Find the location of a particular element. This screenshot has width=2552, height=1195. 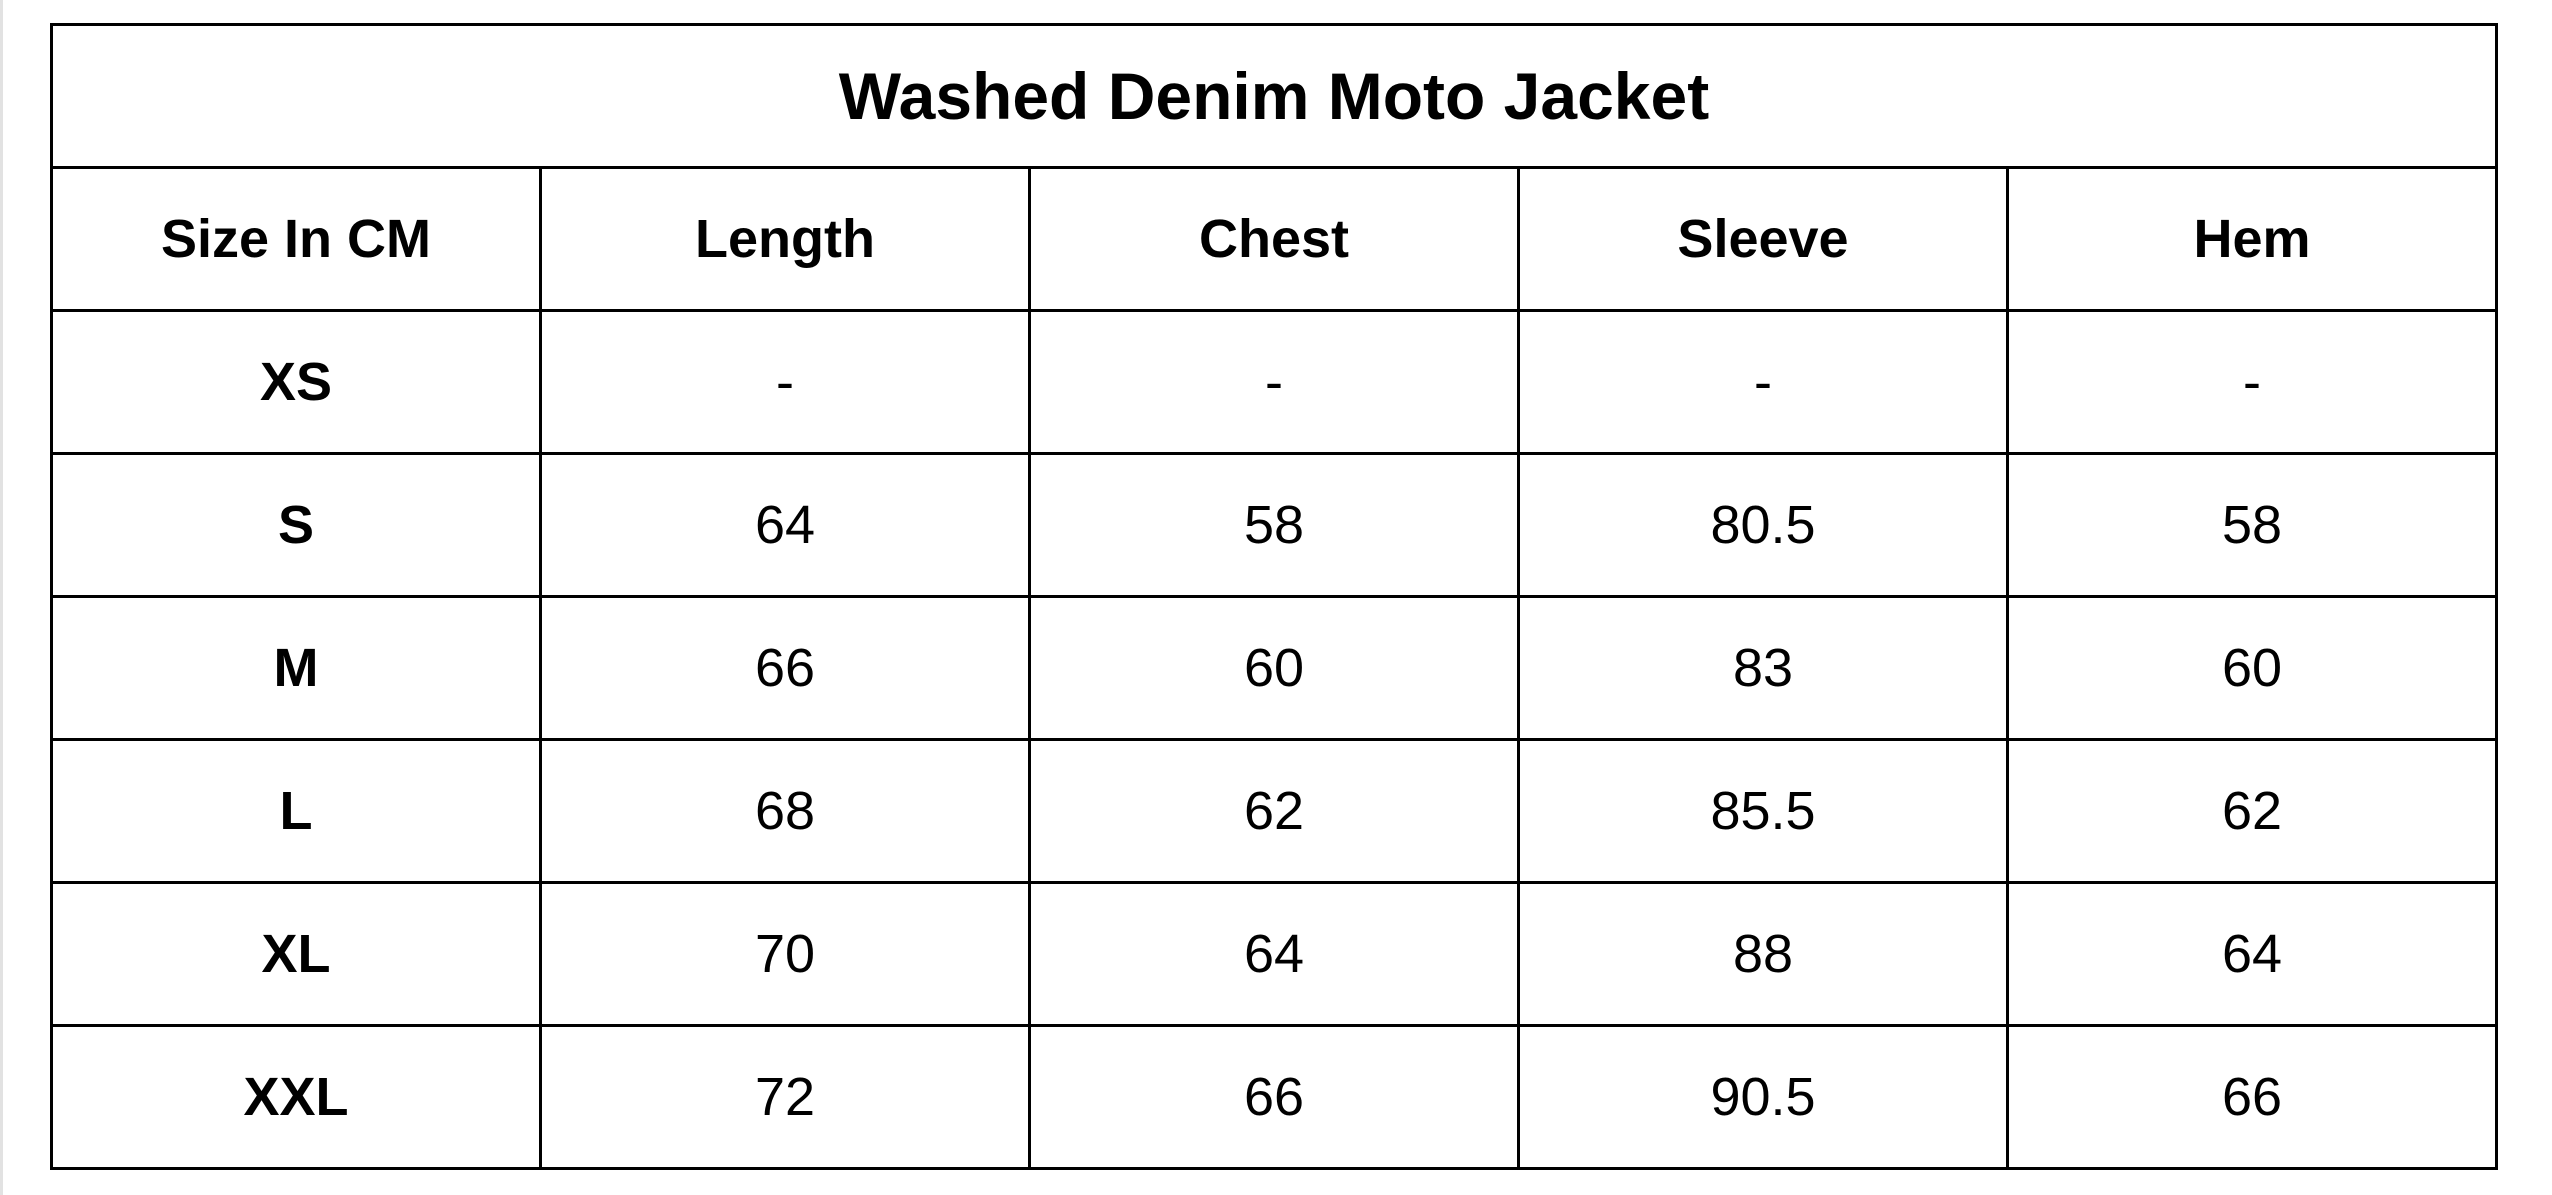

size-row: L 68 62 85.5 62 is located at coordinates (1274, 811).